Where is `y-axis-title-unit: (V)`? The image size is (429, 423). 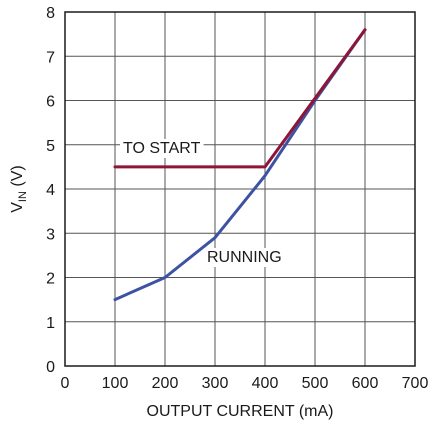
y-axis-title-unit: (V) is located at coordinates (17, 178).